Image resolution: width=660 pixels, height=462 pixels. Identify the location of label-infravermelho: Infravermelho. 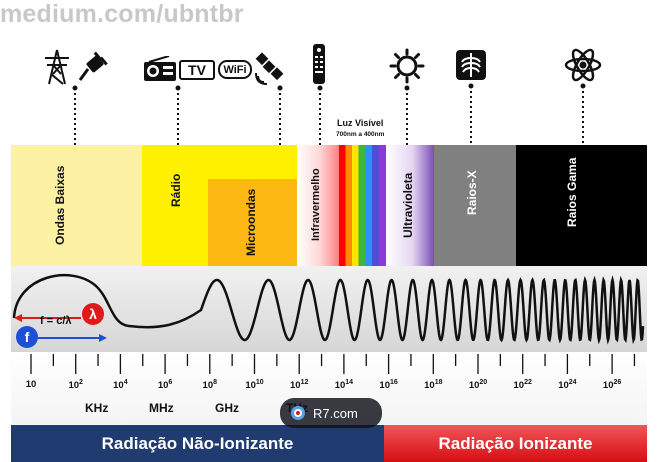
(316, 205).